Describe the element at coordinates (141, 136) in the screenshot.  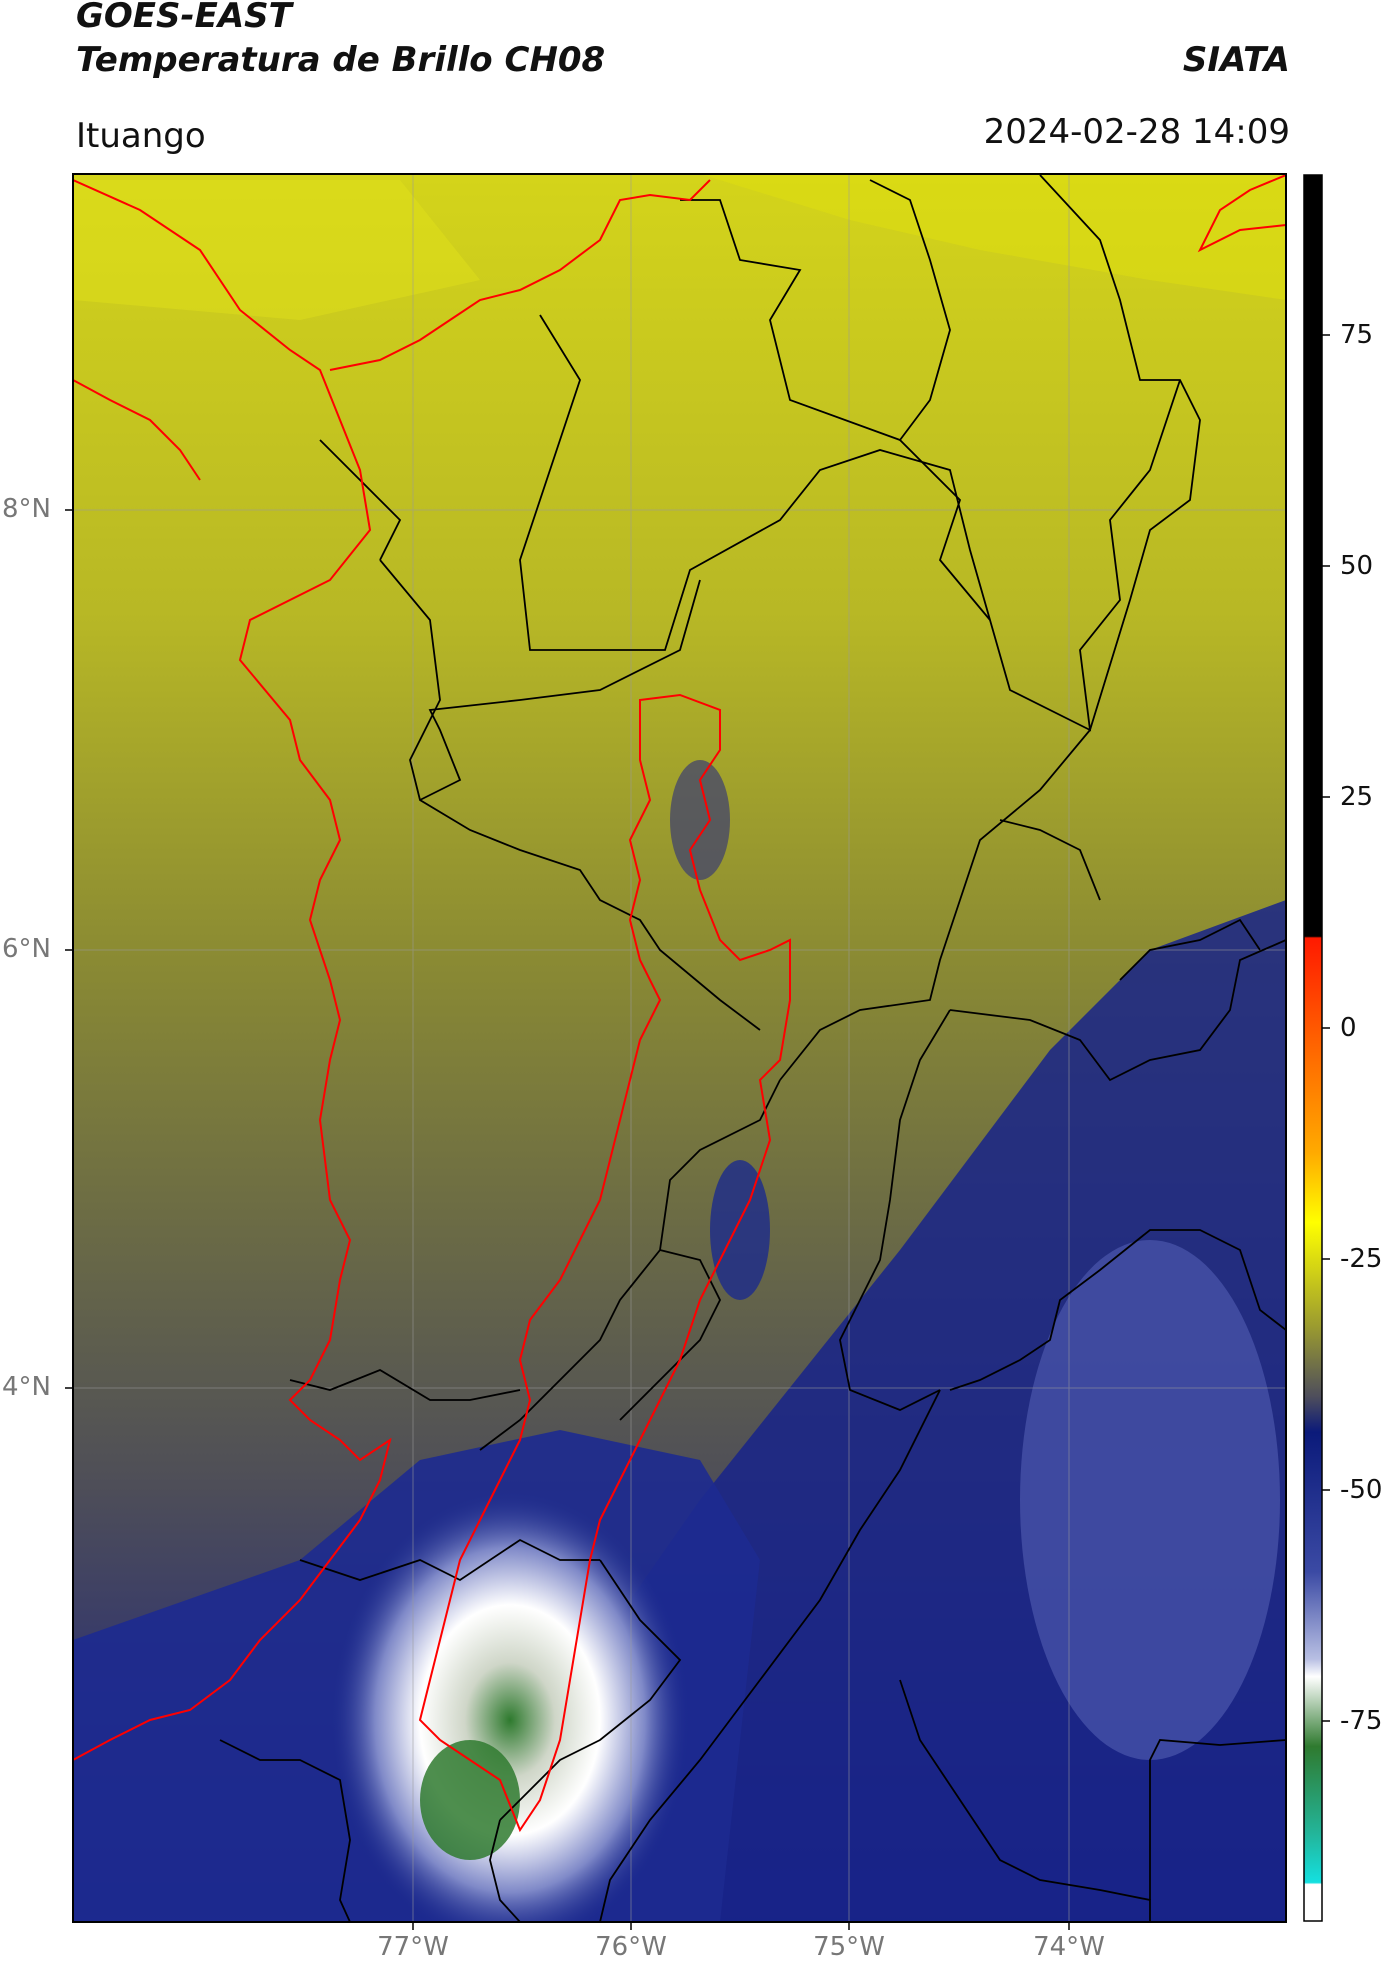
I see `region-label: Ituango` at that location.